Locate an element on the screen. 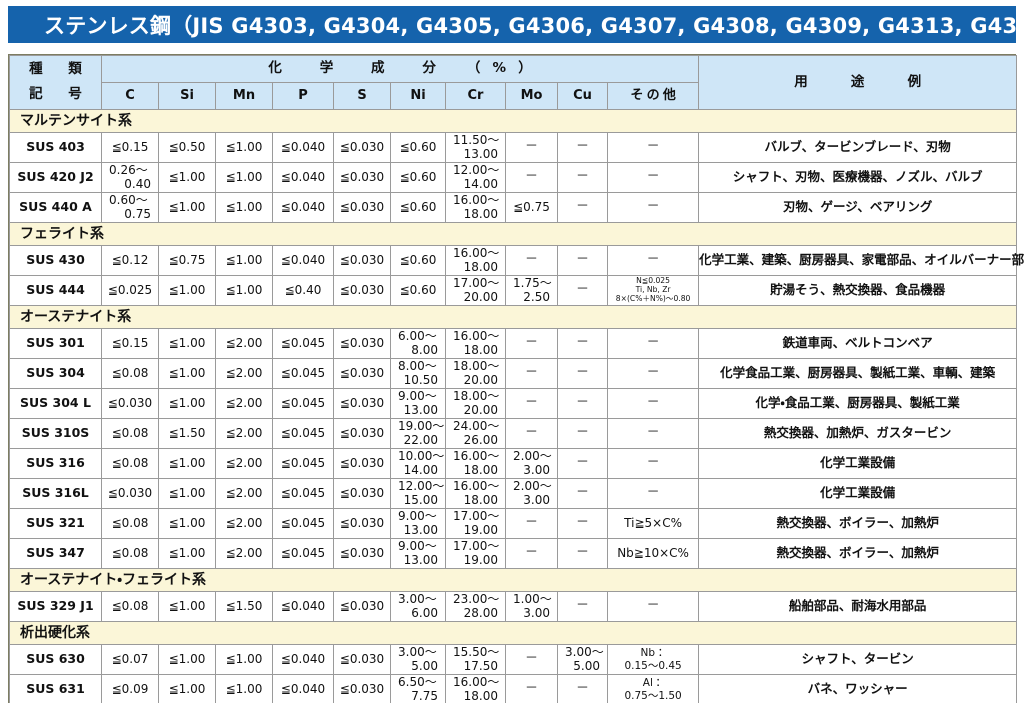  cell-usage-example: 化学工業設備 is located at coordinates (858, 463).